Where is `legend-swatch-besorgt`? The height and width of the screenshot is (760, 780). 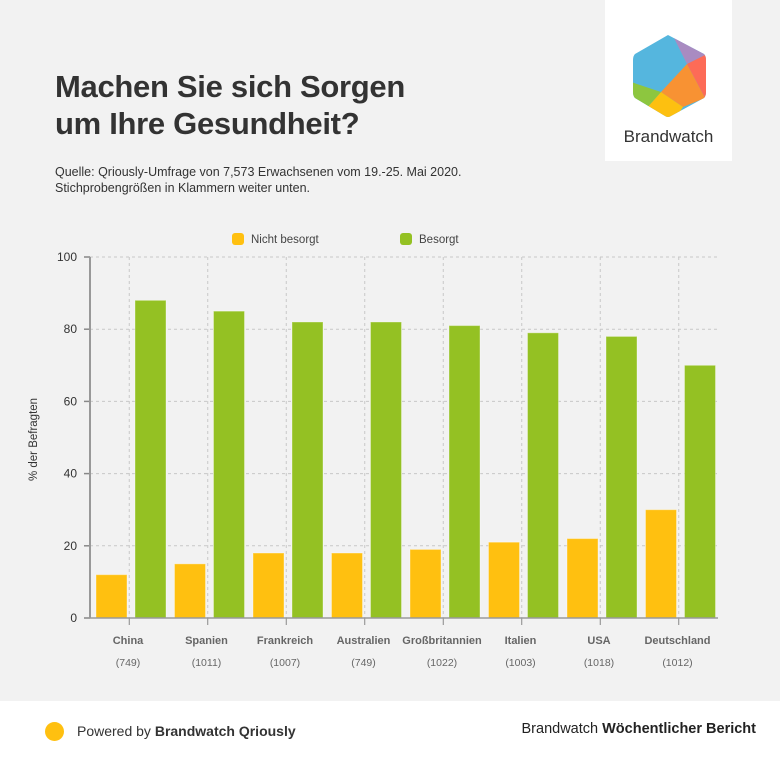
legend-swatch-besorgt is located at coordinates (406, 239).